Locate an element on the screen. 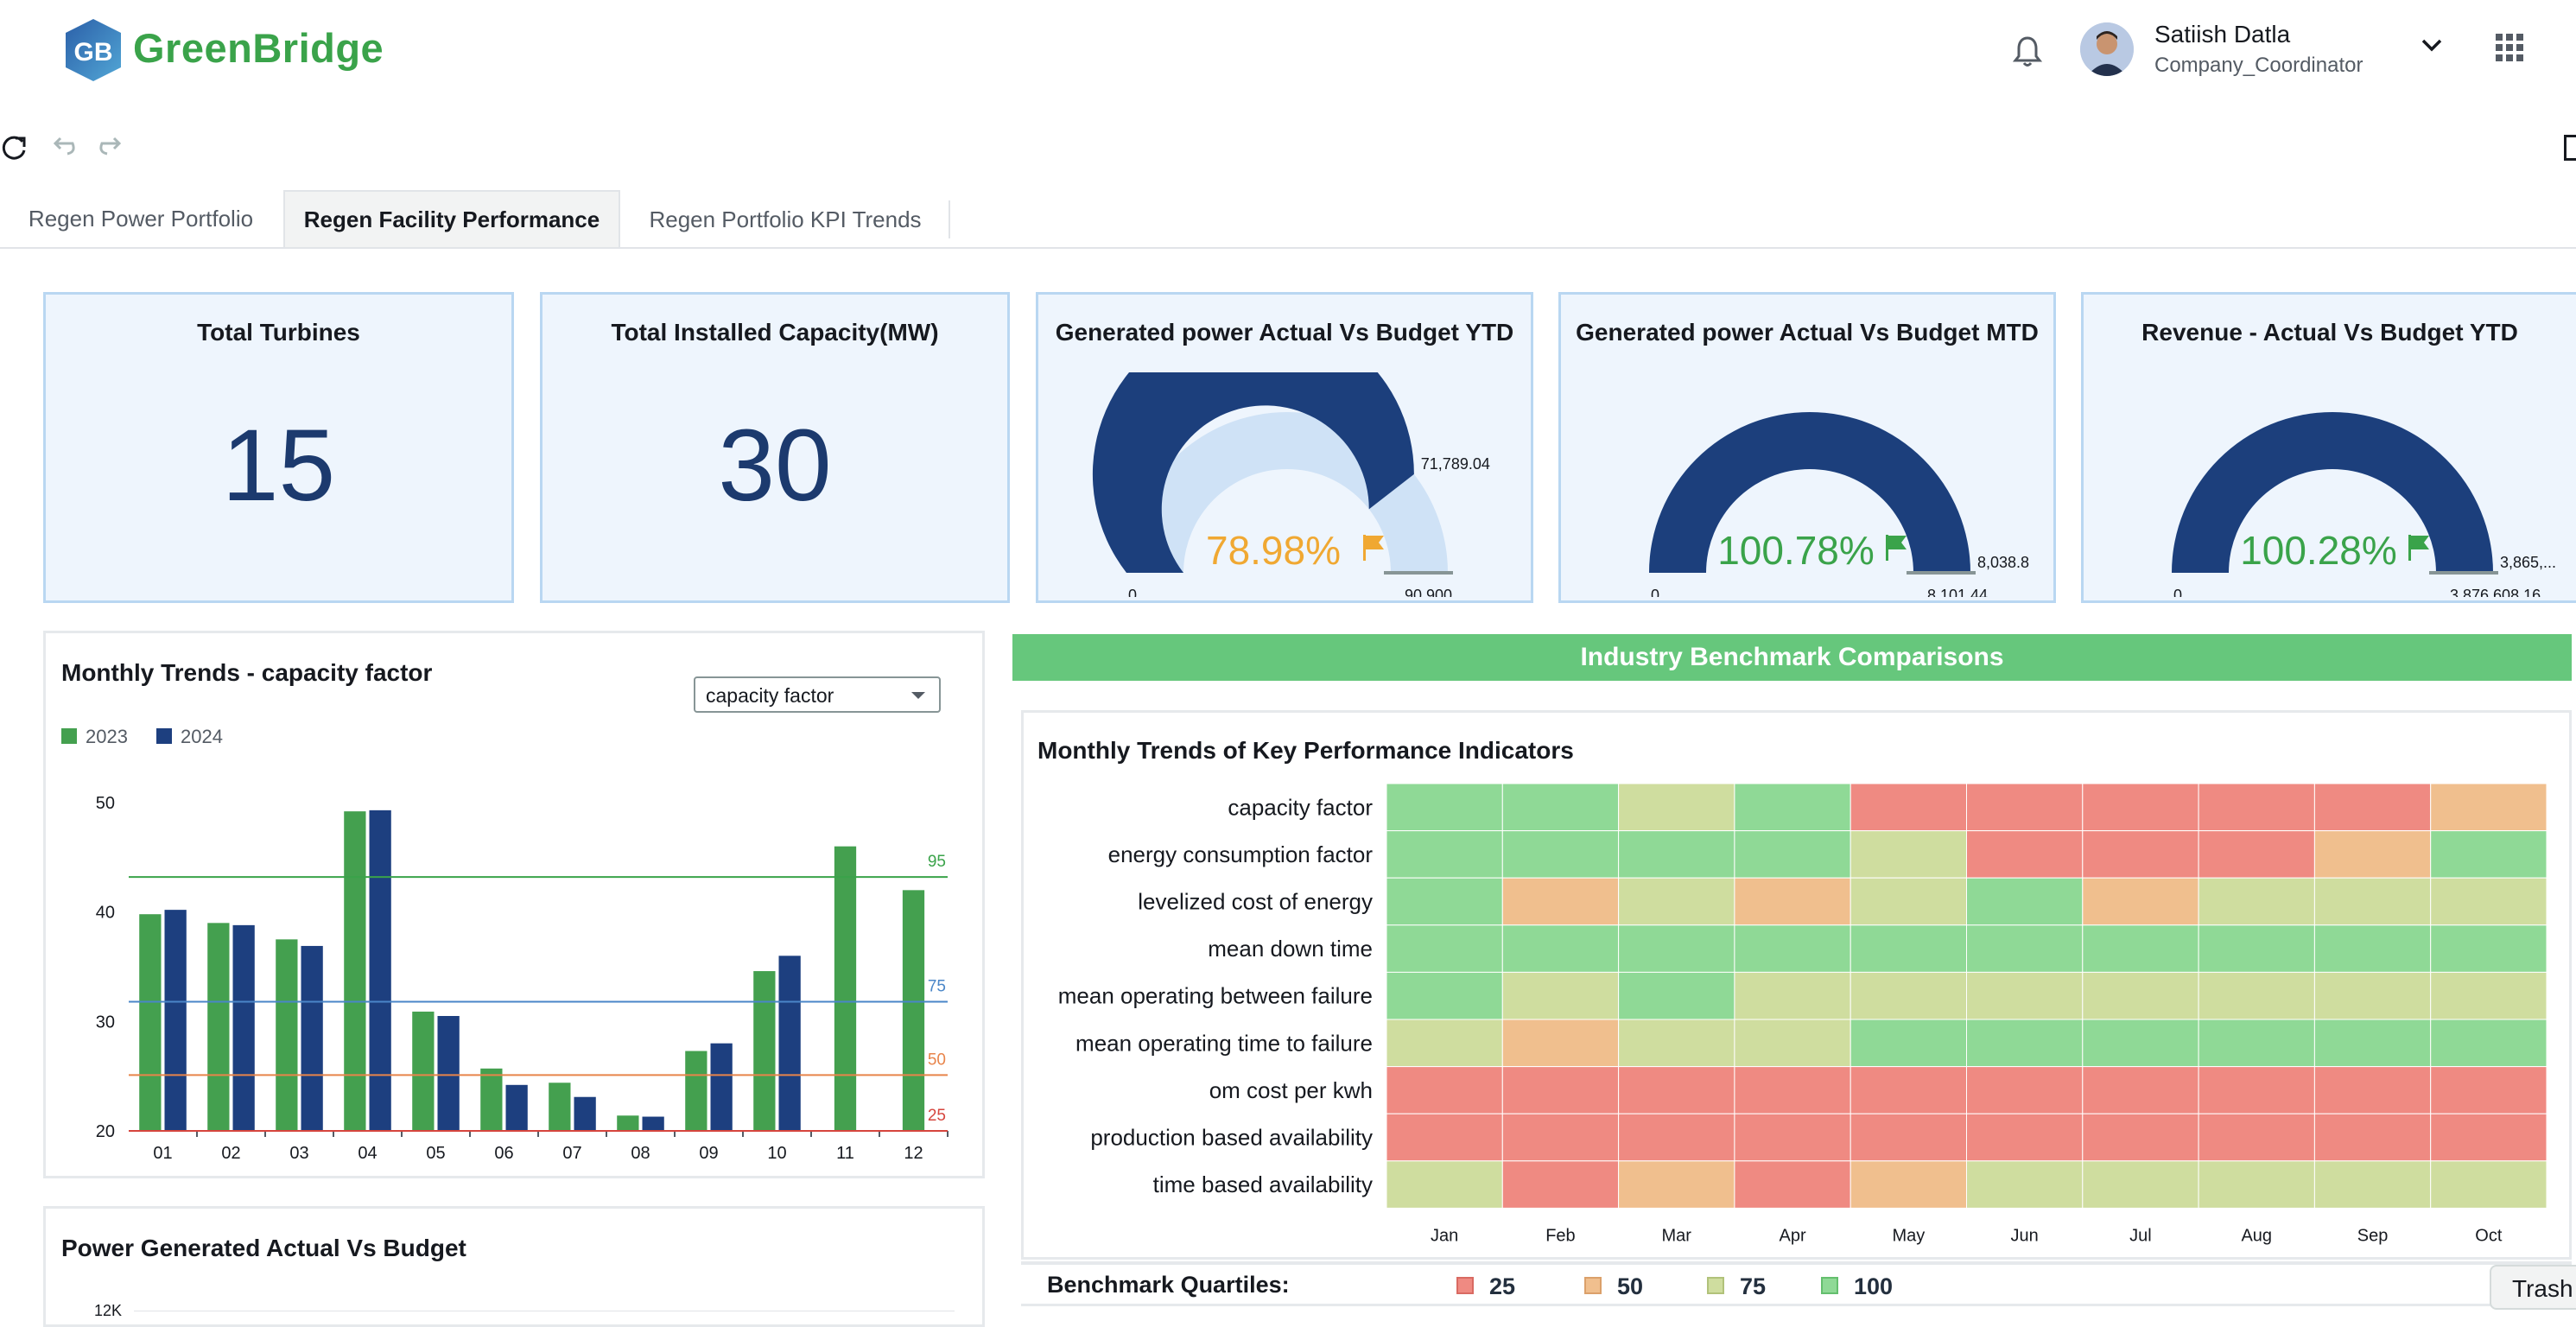 The width and height of the screenshot is (2576, 1327). benchmark-quartiles-legend: Benchmark Quartiles: 25 50 75 100 is located at coordinates (1797, 1283).